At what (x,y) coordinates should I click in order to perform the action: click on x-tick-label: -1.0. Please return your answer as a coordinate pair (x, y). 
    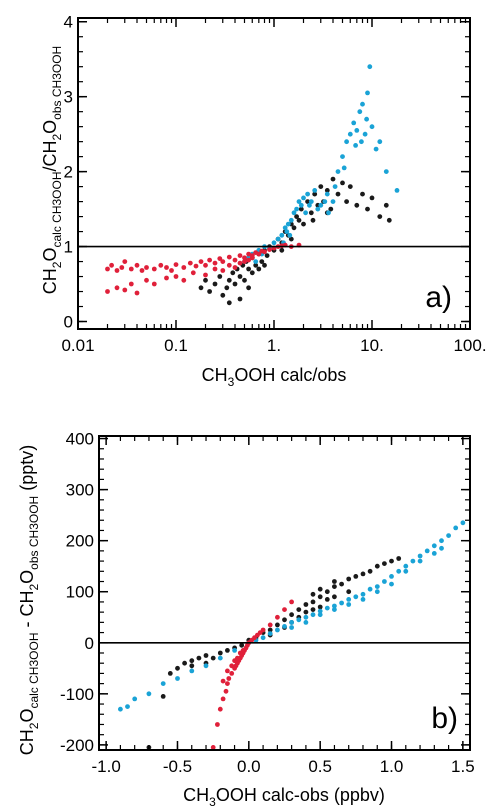
    Looking at the image, I should click on (105, 766).